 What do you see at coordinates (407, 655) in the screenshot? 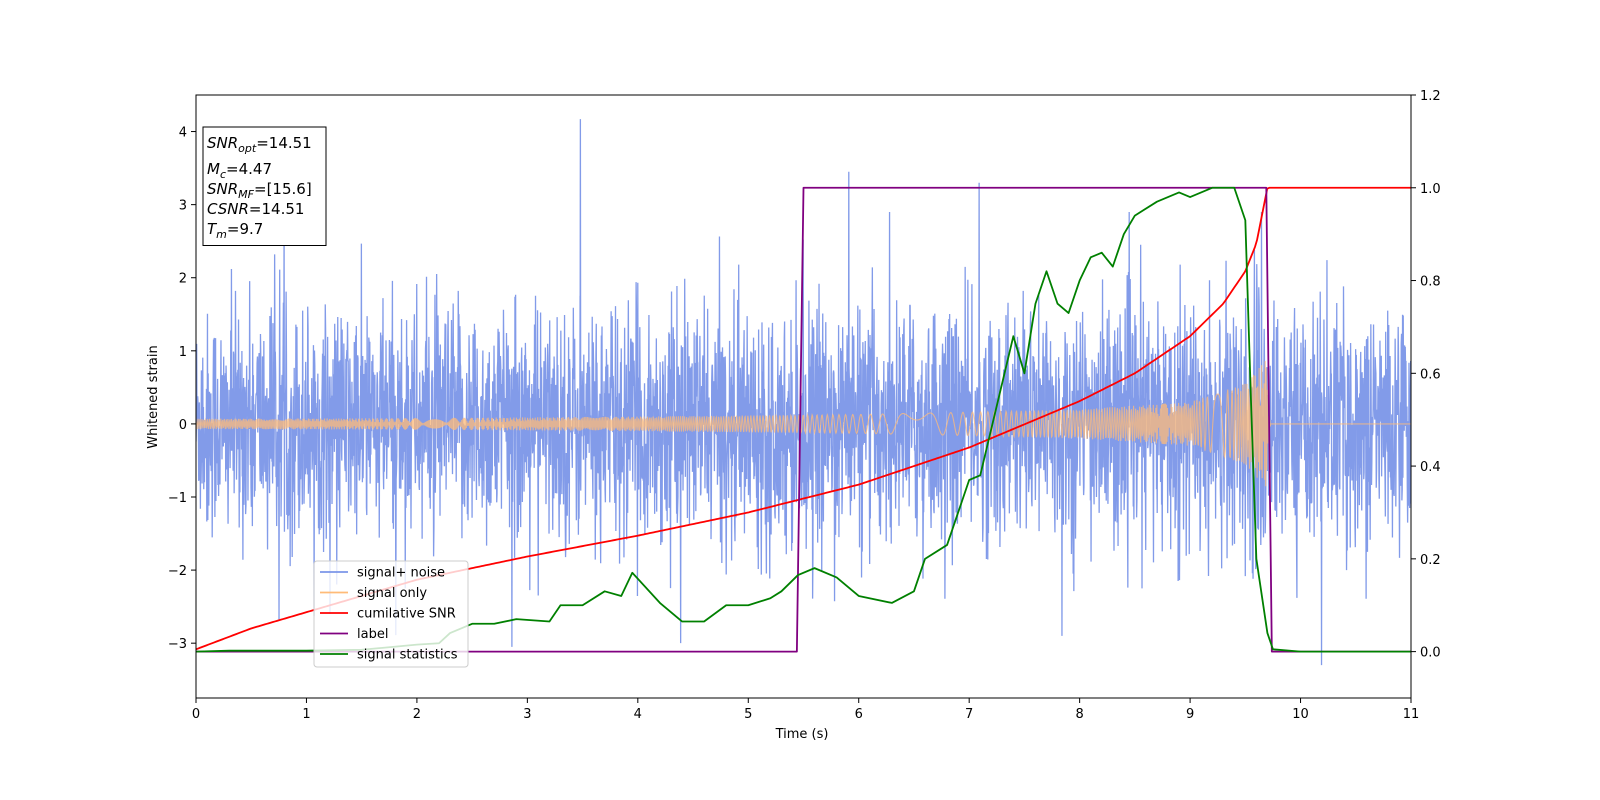
I see `legend-entry: signal statistics` at bounding box center [407, 655].